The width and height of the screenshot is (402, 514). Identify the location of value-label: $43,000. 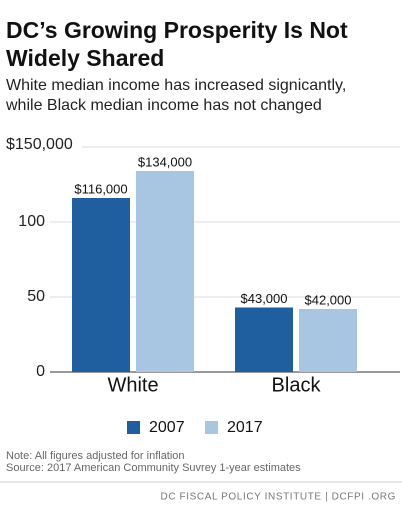
(264, 298).